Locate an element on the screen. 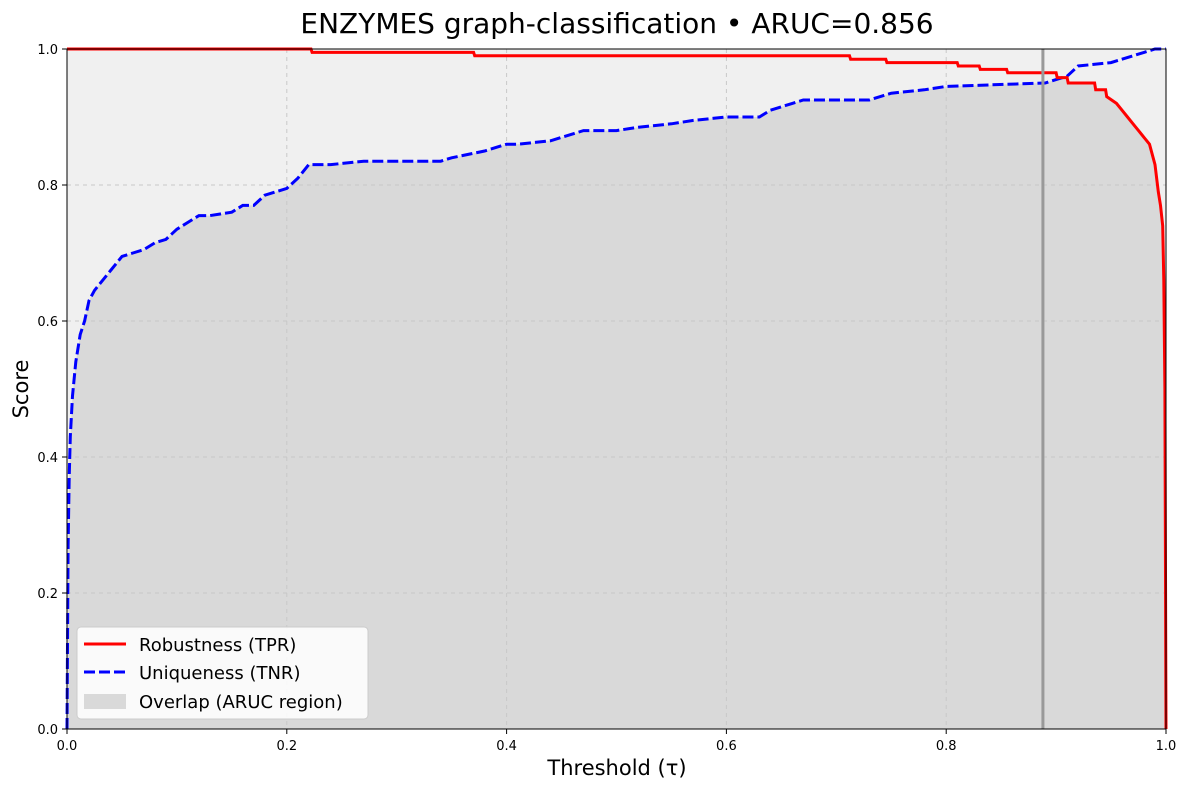  legend-label-overlap: Overlap (ARUC region) is located at coordinates (241, 702).